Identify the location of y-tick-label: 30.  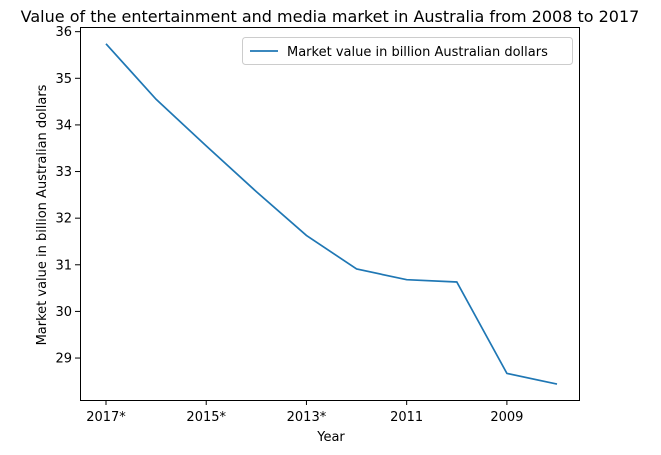
(63, 312).